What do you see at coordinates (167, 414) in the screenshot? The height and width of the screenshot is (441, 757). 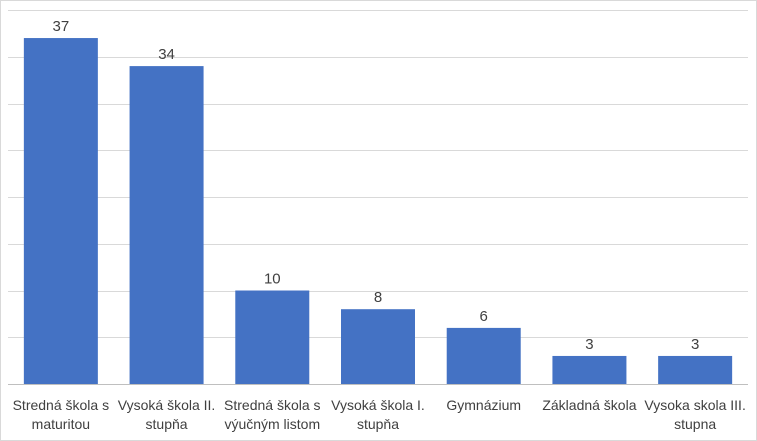 I see `category-label: Vysoká škola II. stupňa` at bounding box center [167, 414].